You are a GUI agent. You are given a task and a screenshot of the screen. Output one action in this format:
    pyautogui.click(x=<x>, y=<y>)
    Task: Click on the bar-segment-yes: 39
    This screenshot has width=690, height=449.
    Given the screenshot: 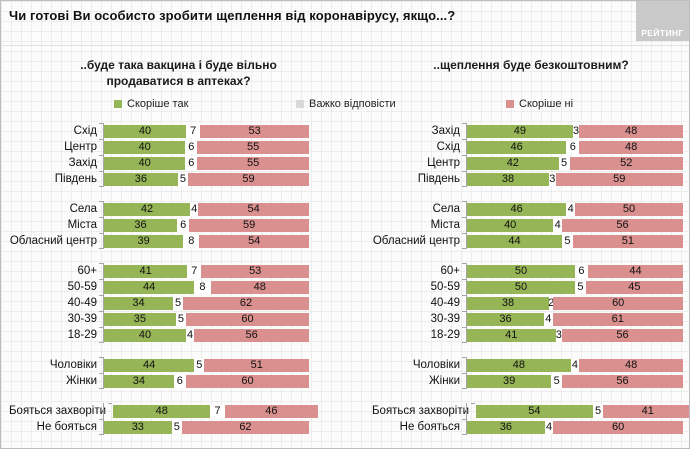 What is the action you would take?
    pyautogui.click(x=144, y=241)
    